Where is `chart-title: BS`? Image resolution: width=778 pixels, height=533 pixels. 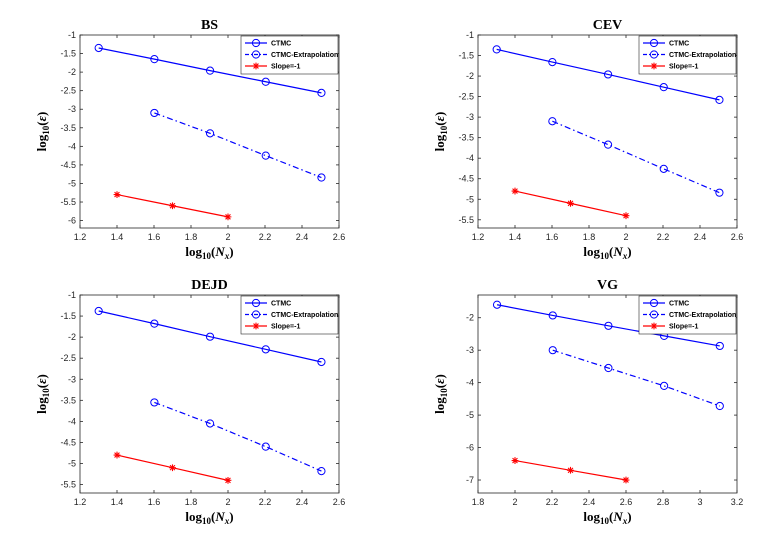 chart-title: BS is located at coordinates (209, 25).